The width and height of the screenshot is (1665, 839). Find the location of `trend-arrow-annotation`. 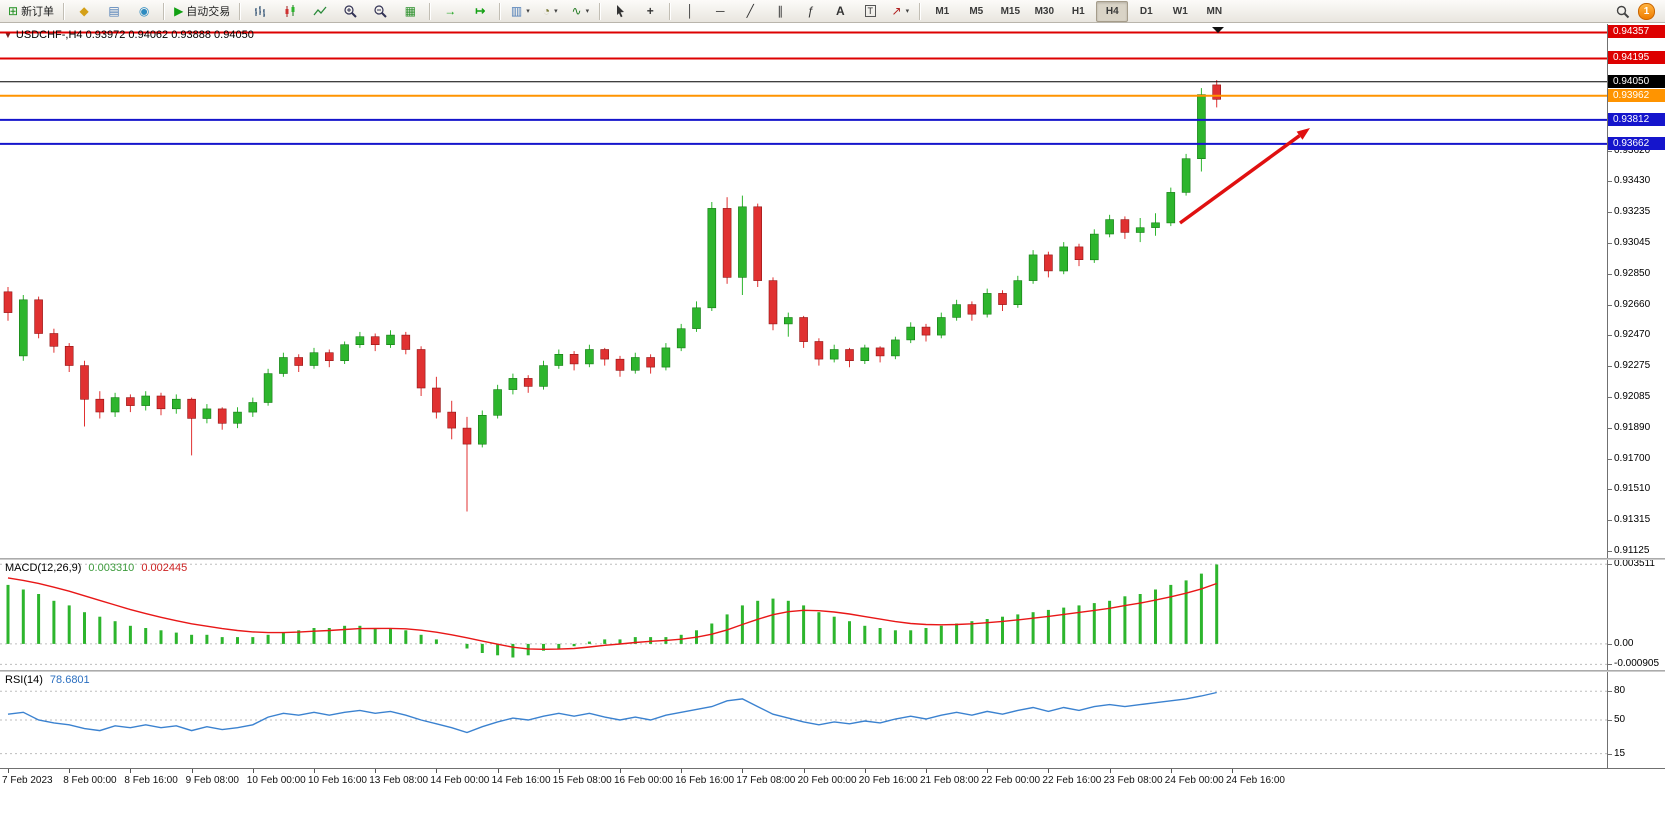

trend-arrow-annotation is located at coordinates (1244, 176).